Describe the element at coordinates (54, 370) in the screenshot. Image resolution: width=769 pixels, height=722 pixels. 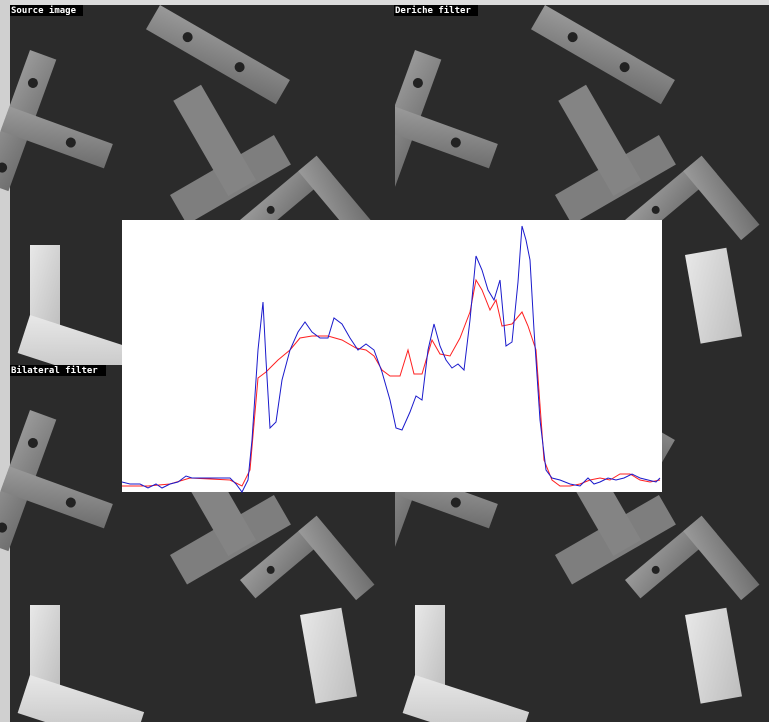
I see `panel-label: Bilateral filter` at that location.